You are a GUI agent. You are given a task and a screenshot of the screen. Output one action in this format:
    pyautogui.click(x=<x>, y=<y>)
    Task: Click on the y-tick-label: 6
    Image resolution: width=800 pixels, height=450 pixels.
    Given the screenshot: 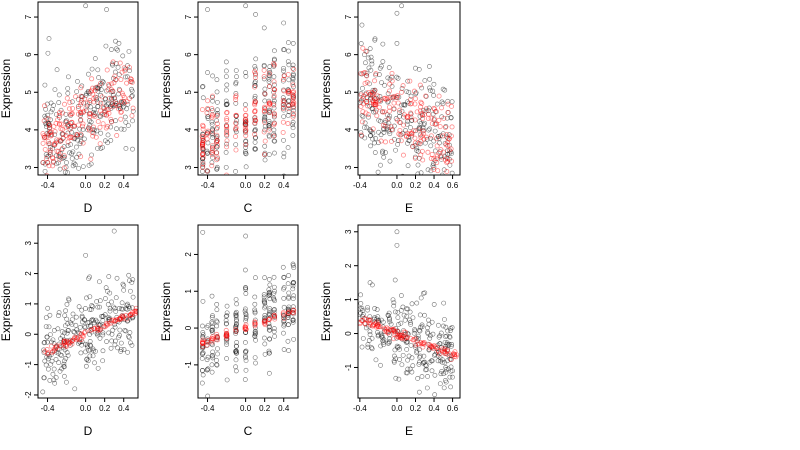 What is the action you would take?
    pyautogui.click(x=28, y=54)
    